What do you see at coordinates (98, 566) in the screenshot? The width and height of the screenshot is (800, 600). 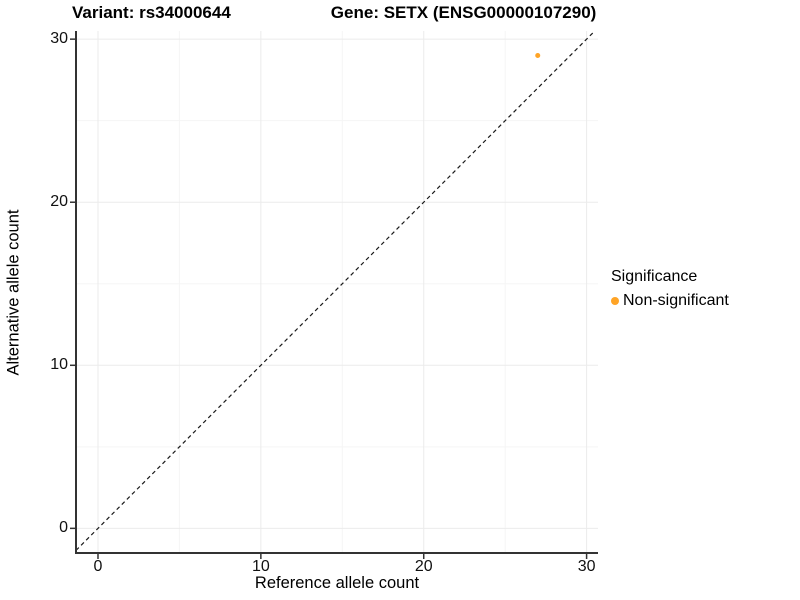 I see `x-tick-label: 0` at bounding box center [98, 566].